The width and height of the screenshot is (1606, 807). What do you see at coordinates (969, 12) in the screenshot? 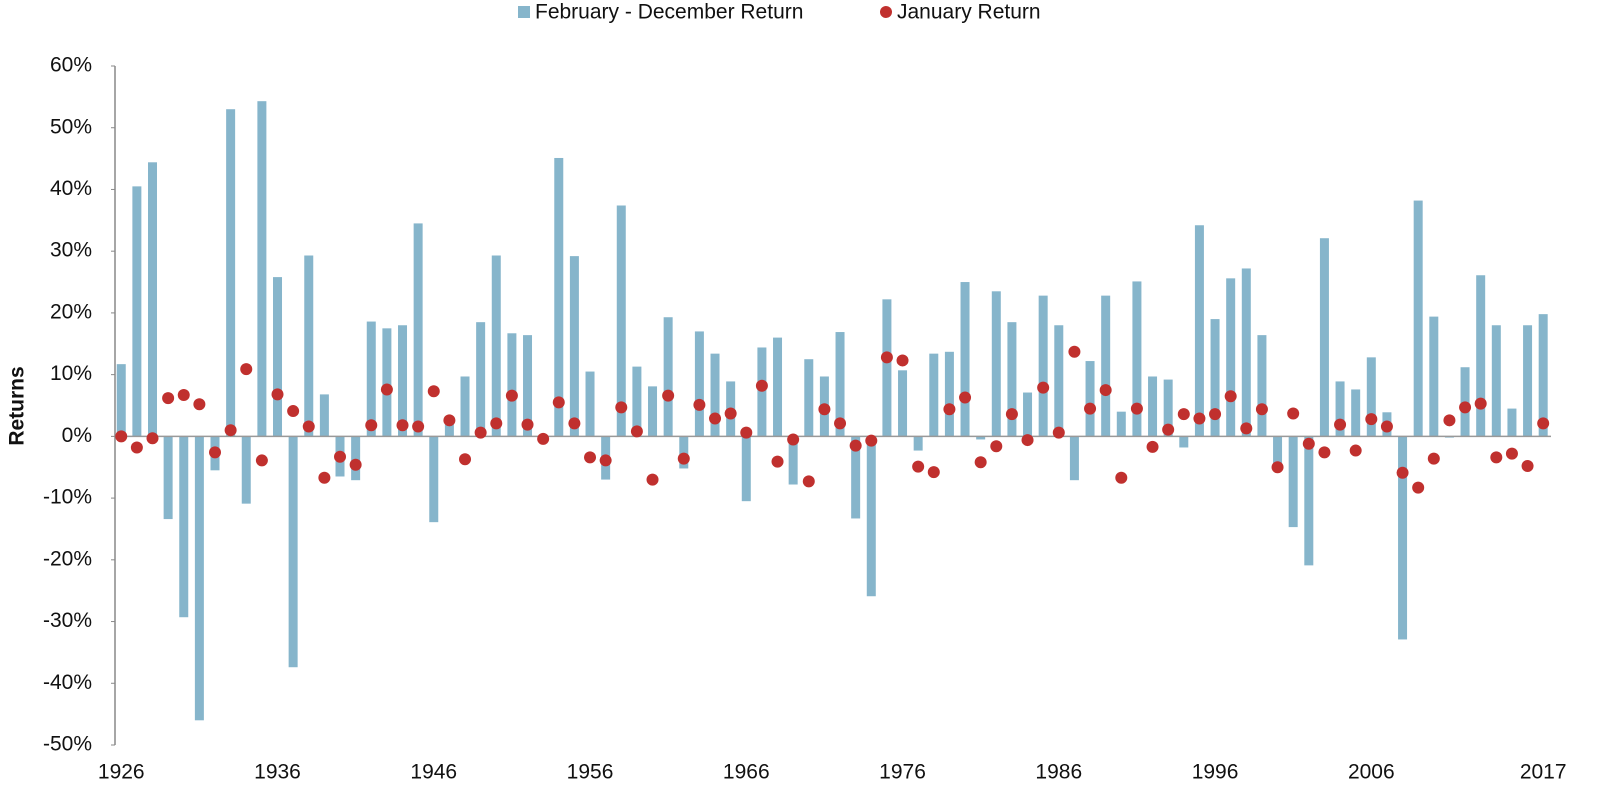
I see `legend-label: January Return` at bounding box center [969, 12].